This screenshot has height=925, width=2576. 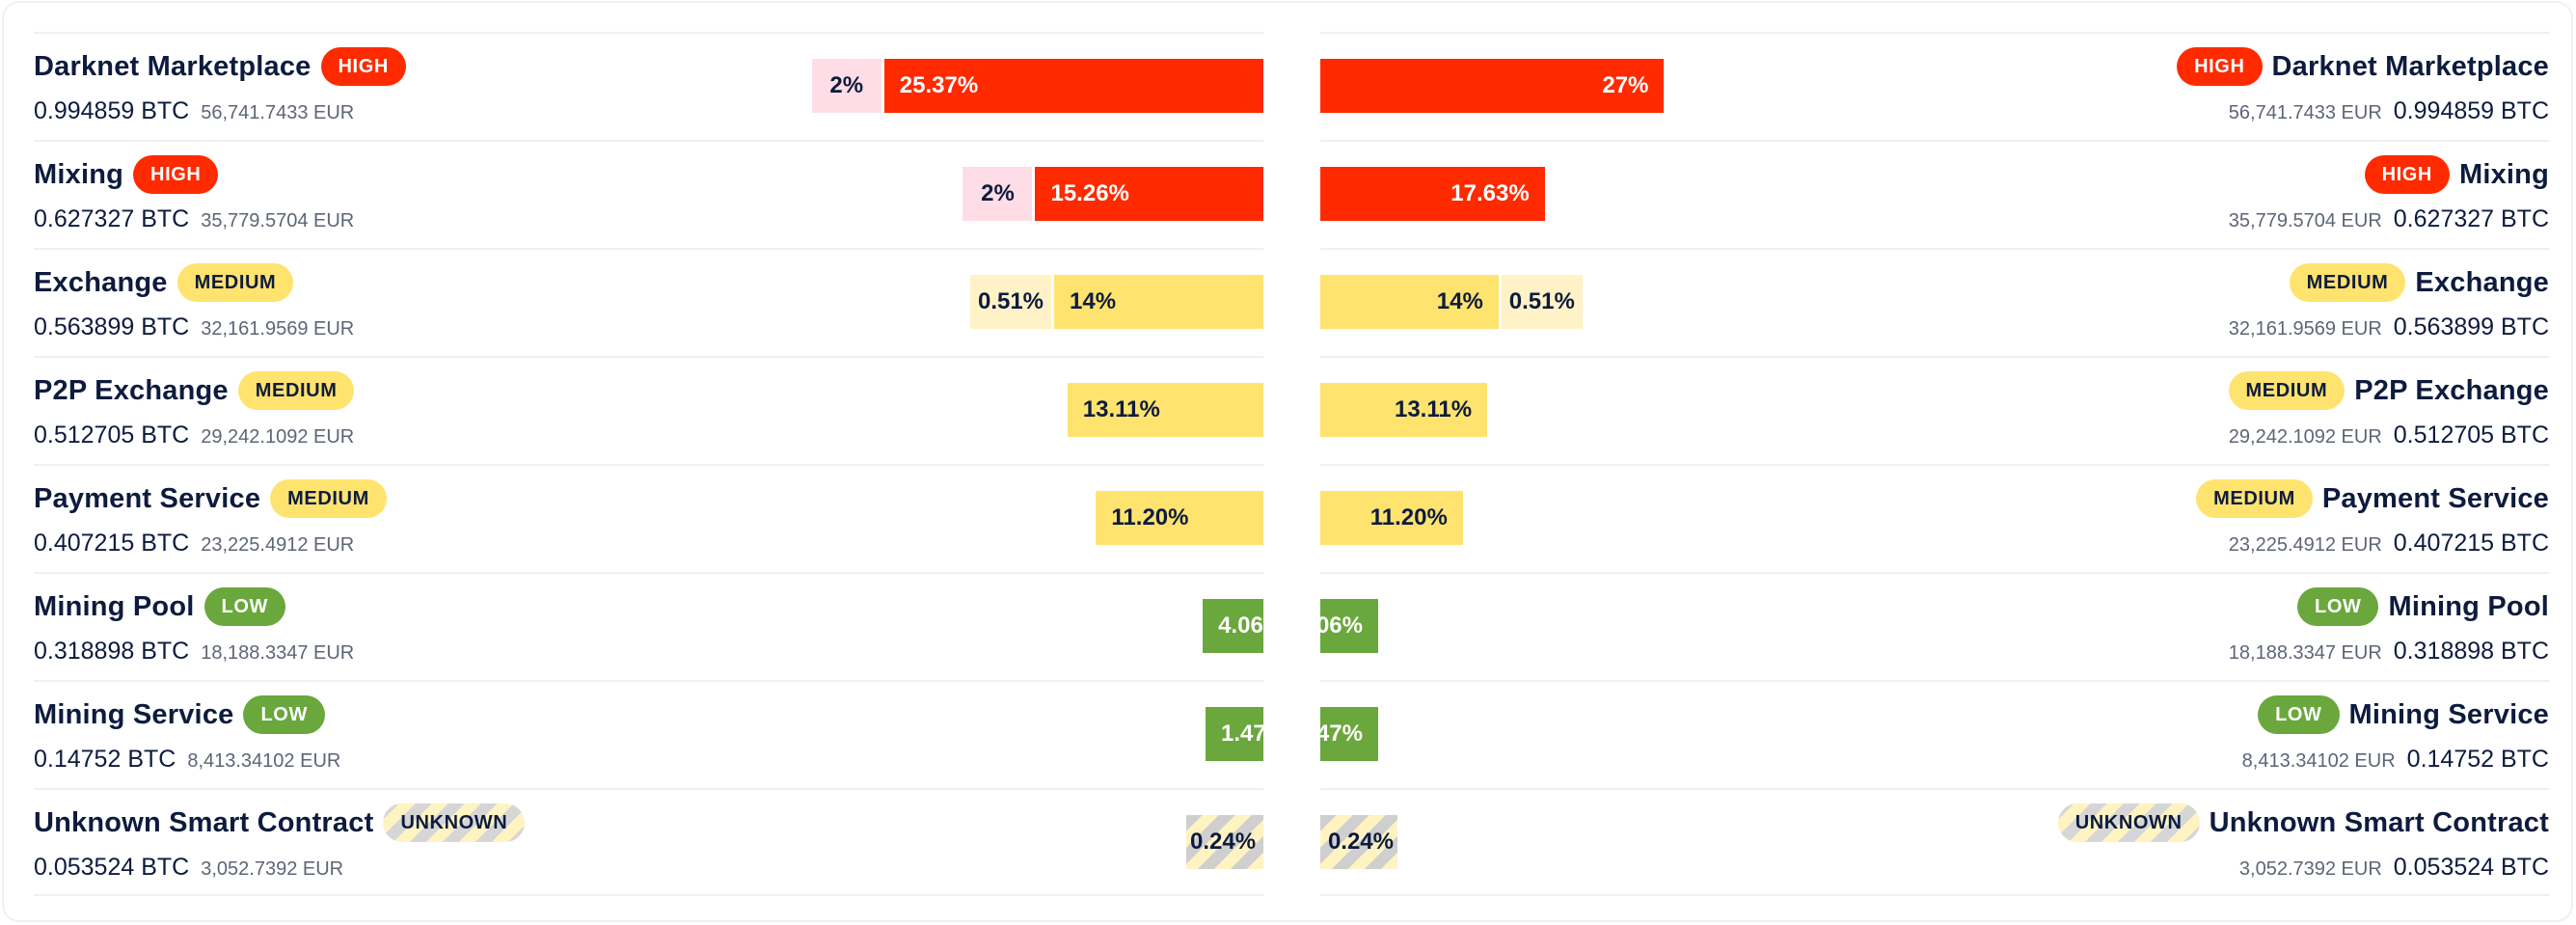 What do you see at coordinates (2471, 868) in the screenshot?
I see `btc-amount: 0.053524 BTC` at bounding box center [2471, 868].